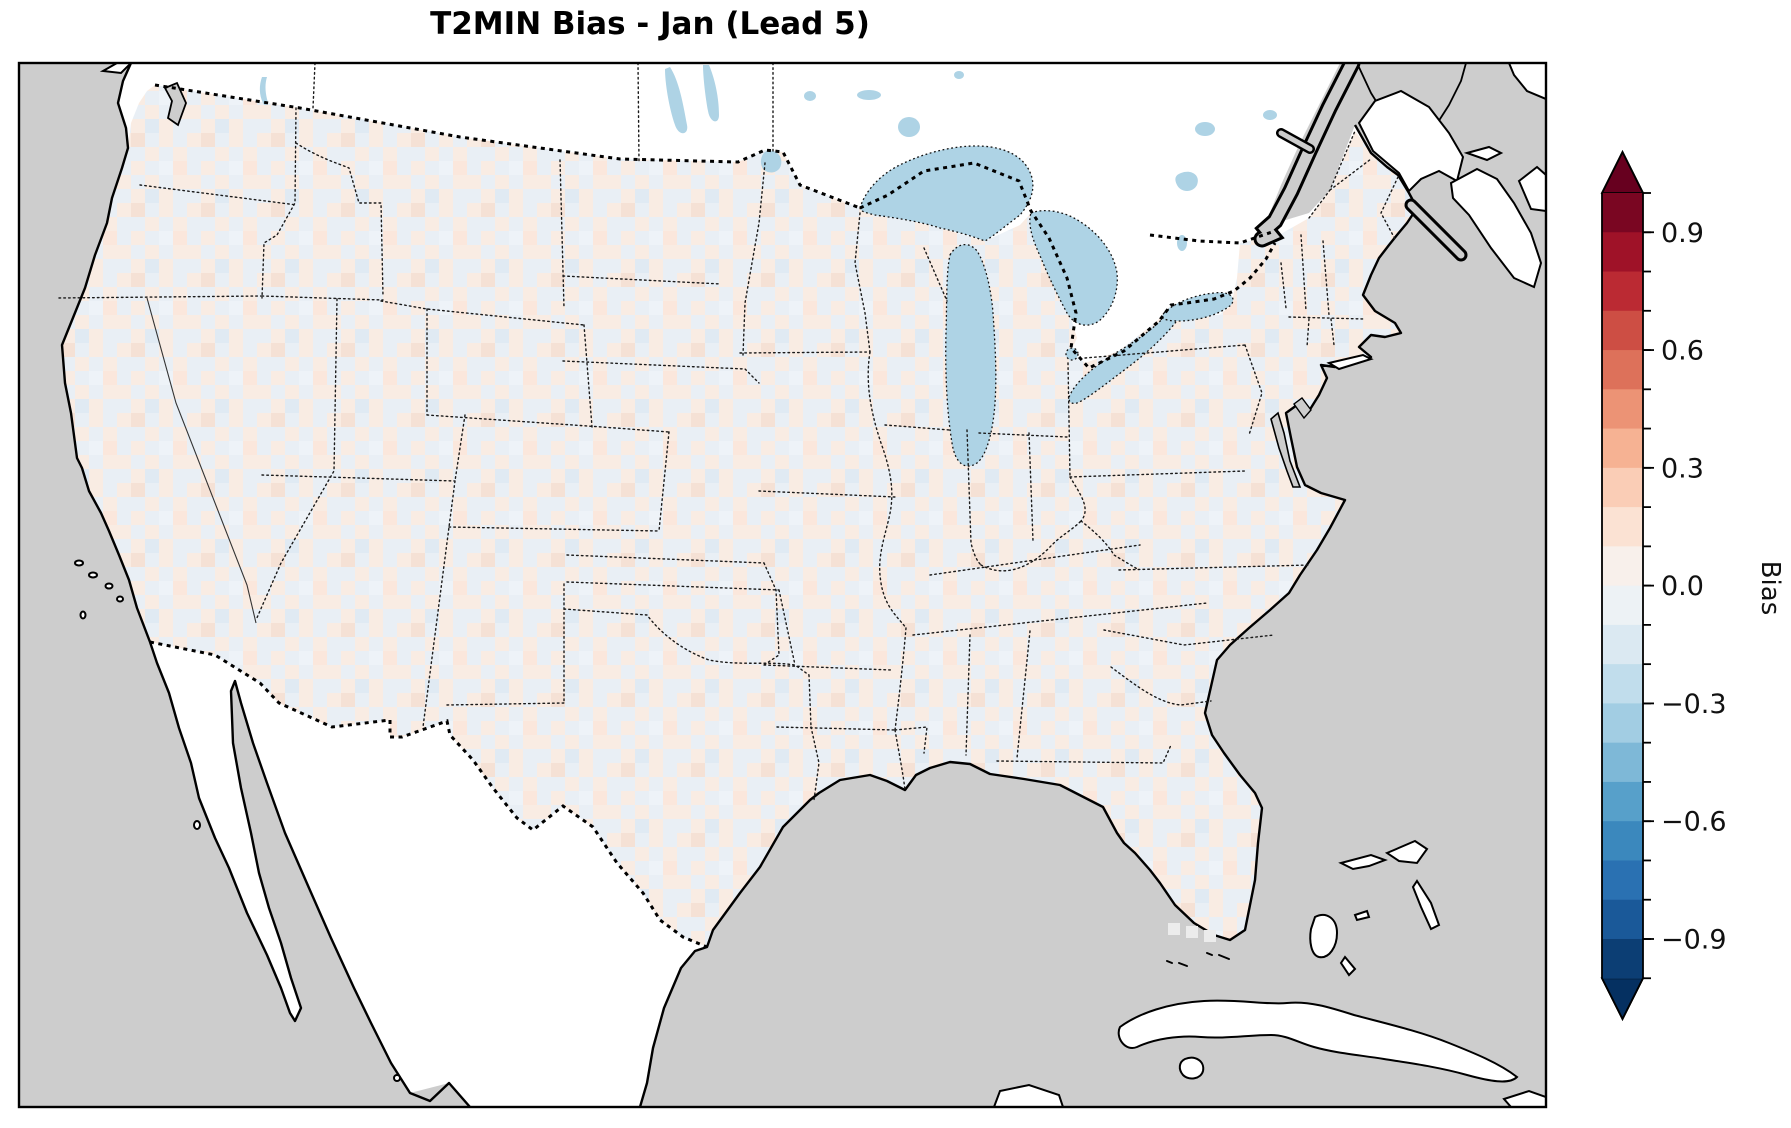  Describe the element at coordinates (1295, 141) in the screenshot. I see `ottawa-river` at that location.